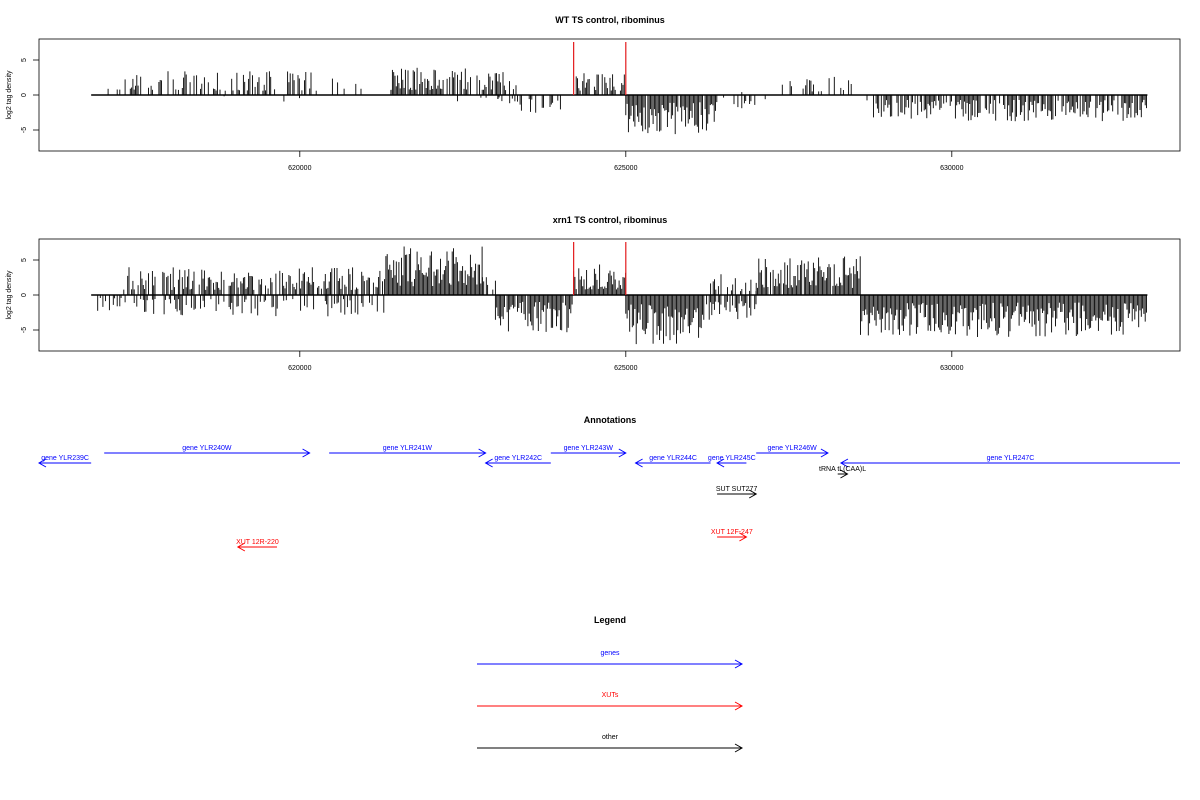 This screenshot has height=800, width=1200. Describe the element at coordinates (24, 95) in the screenshot. I see `wt-y-tick-label: 0` at that location.